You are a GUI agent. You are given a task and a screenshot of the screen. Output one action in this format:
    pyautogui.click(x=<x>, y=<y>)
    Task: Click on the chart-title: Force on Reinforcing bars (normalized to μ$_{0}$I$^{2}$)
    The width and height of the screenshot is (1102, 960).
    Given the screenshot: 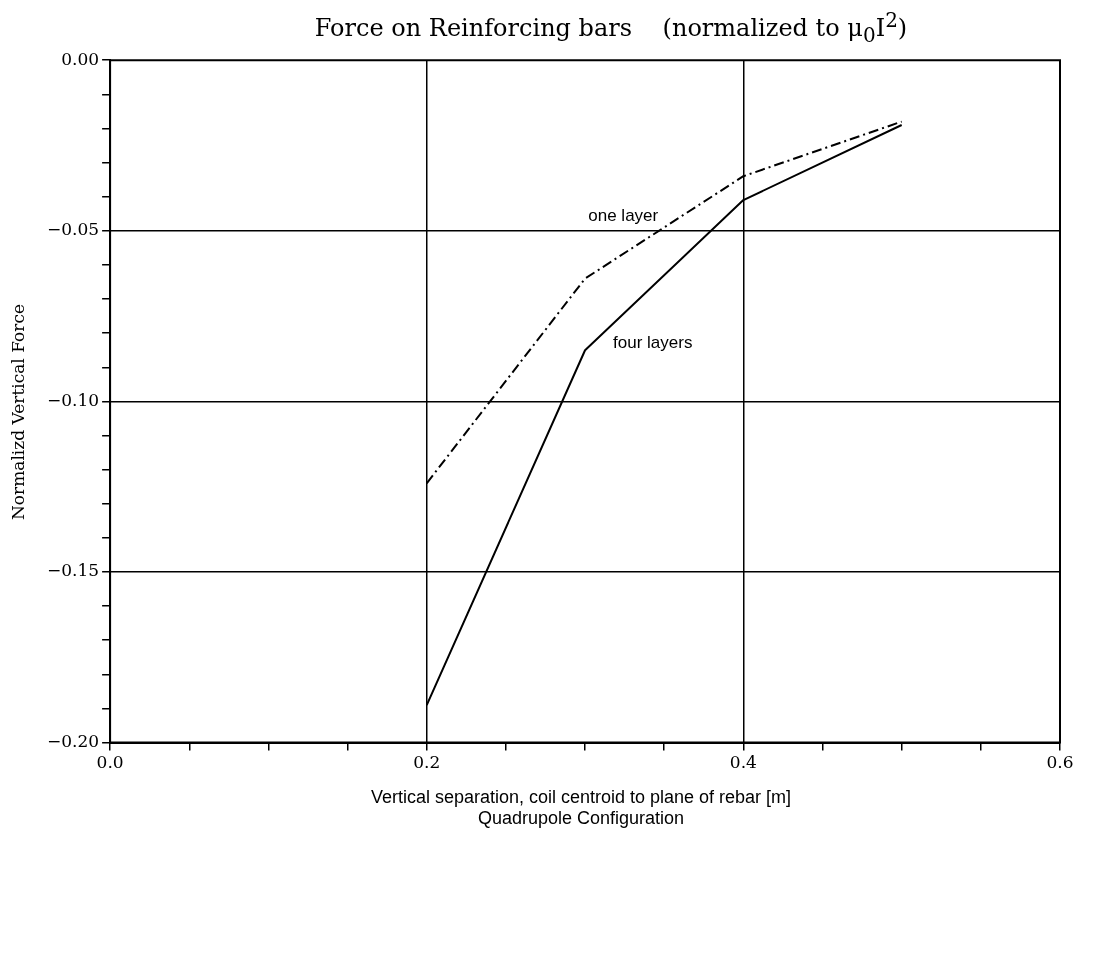 What is the action you would take?
    pyautogui.click(x=611, y=27)
    